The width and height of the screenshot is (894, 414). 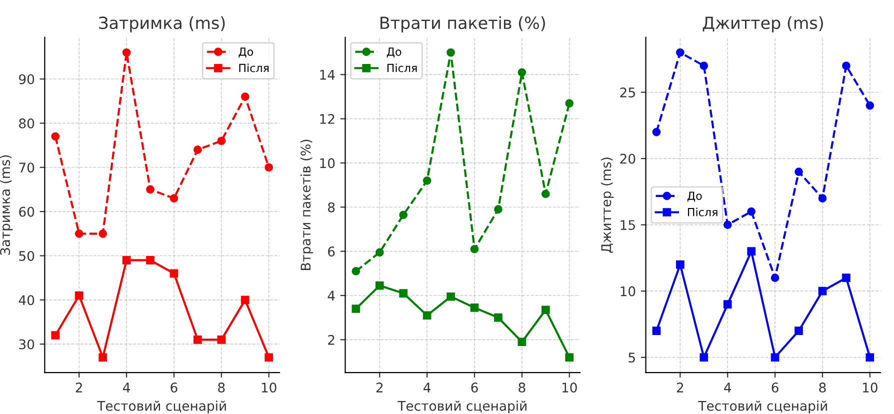 What do you see at coordinates (627, 225) in the screenshot?
I see `y-tick-label: 15` at bounding box center [627, 225].